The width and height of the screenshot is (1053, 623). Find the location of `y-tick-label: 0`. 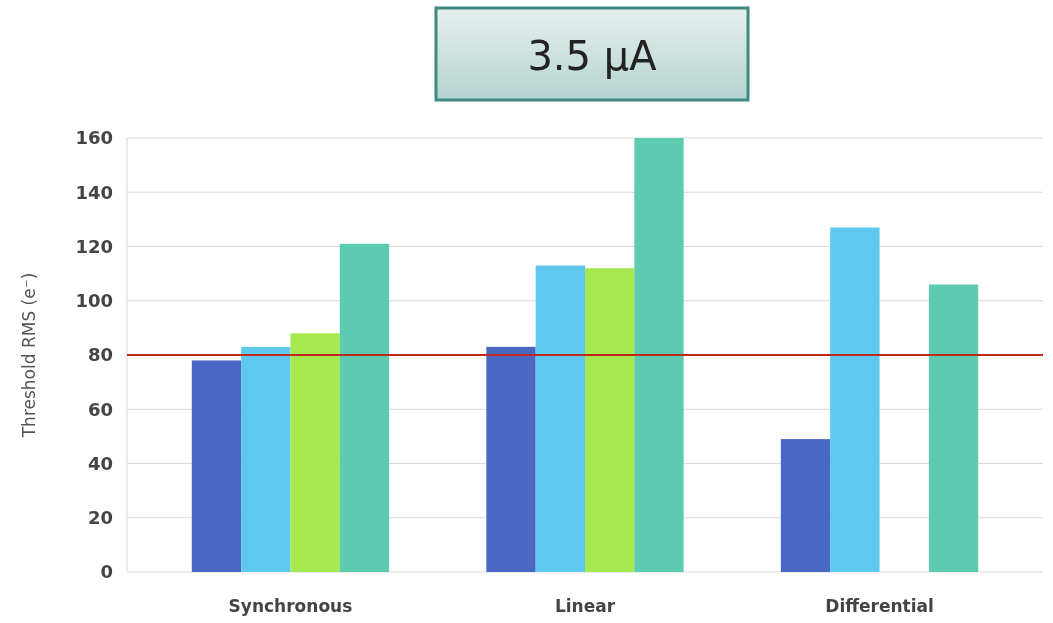

y-tick-label: 0 is located at coordinates (106, 572).